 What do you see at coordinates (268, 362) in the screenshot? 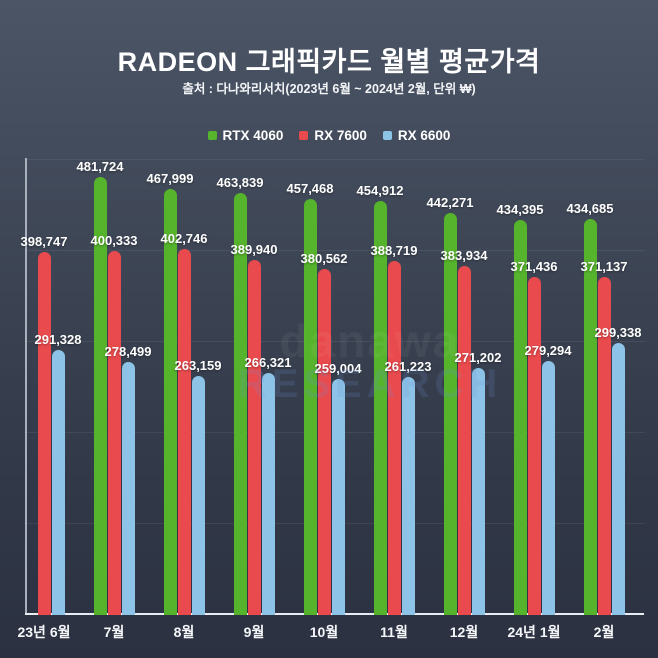
I see `value-label: 266,321` at bounding box center [268, 362].